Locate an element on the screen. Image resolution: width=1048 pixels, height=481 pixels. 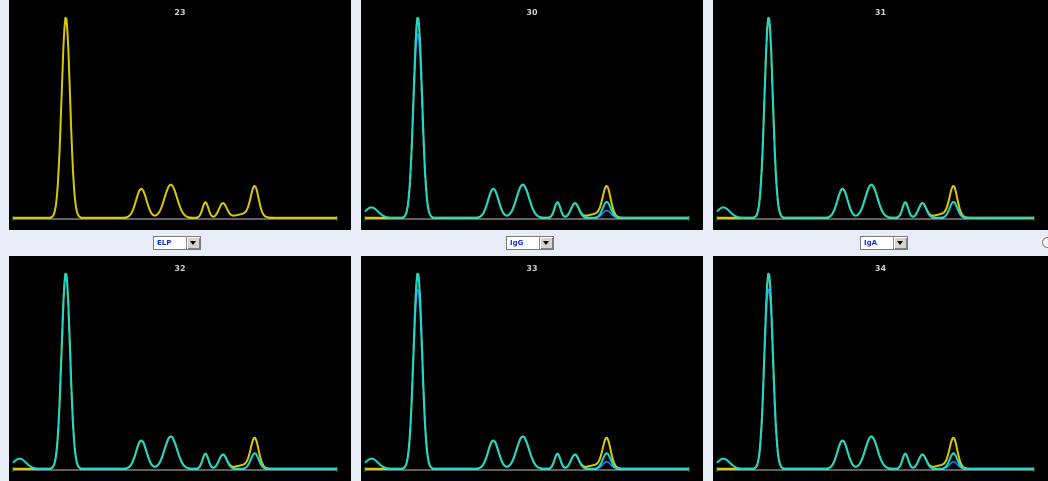
panel-number: 34 is located at coordinates (880, 268).